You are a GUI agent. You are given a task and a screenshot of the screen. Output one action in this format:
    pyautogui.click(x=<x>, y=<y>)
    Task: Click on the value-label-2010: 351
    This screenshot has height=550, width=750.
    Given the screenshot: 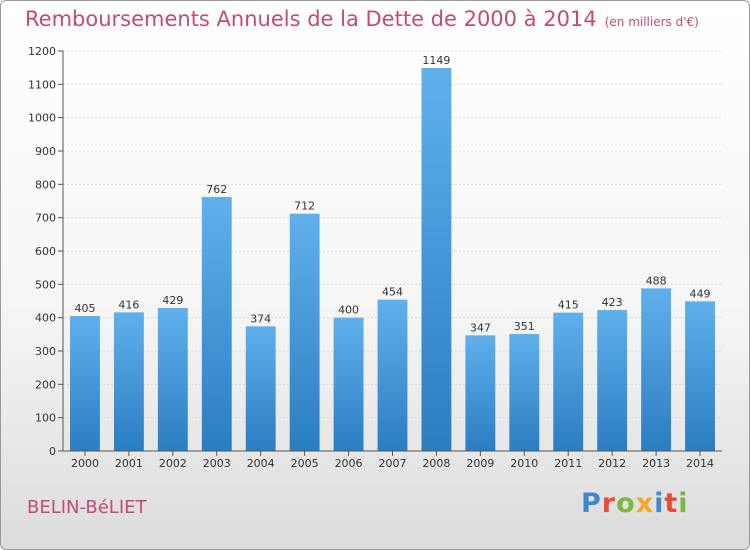 What is the action you would take?
    pyautogui.click(x=524, y=326)
    